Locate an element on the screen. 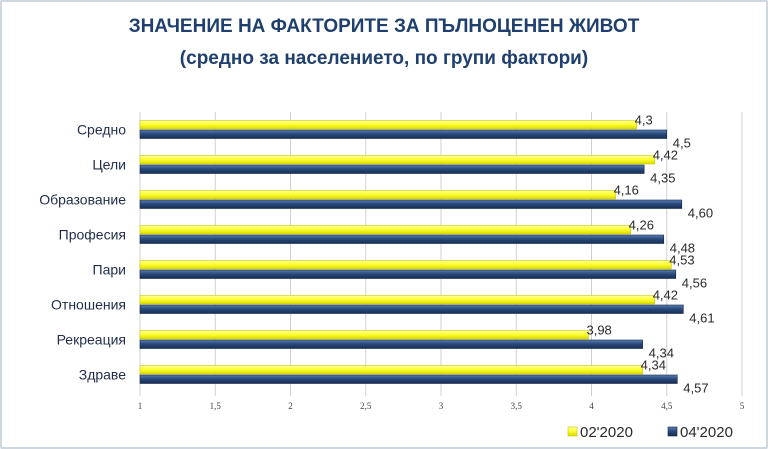 The height and width of the screenshot is (449, 768). category-label: Цели is located at coordinates (109, 165).